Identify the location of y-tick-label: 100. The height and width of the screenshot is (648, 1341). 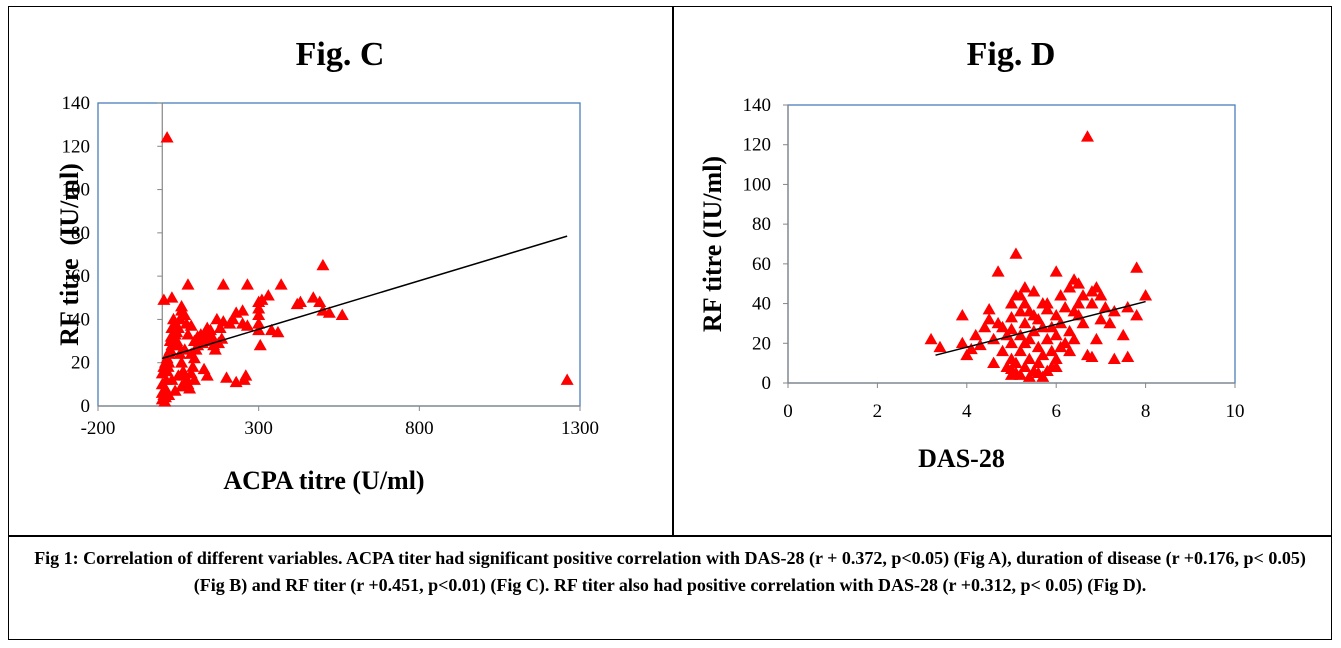
(757, 184).